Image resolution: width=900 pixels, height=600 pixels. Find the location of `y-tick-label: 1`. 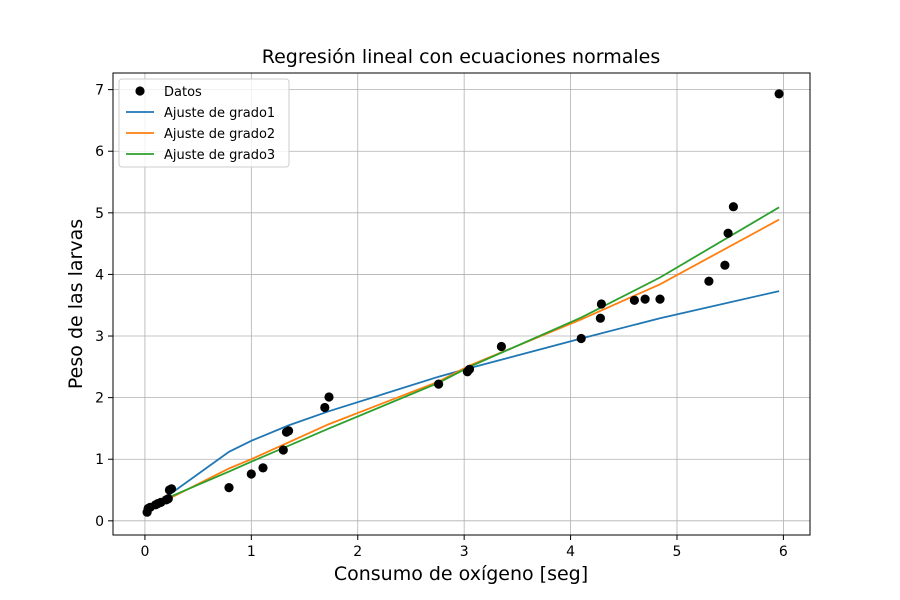

y-tick-label: 1 is located at coordinates (99, 460).